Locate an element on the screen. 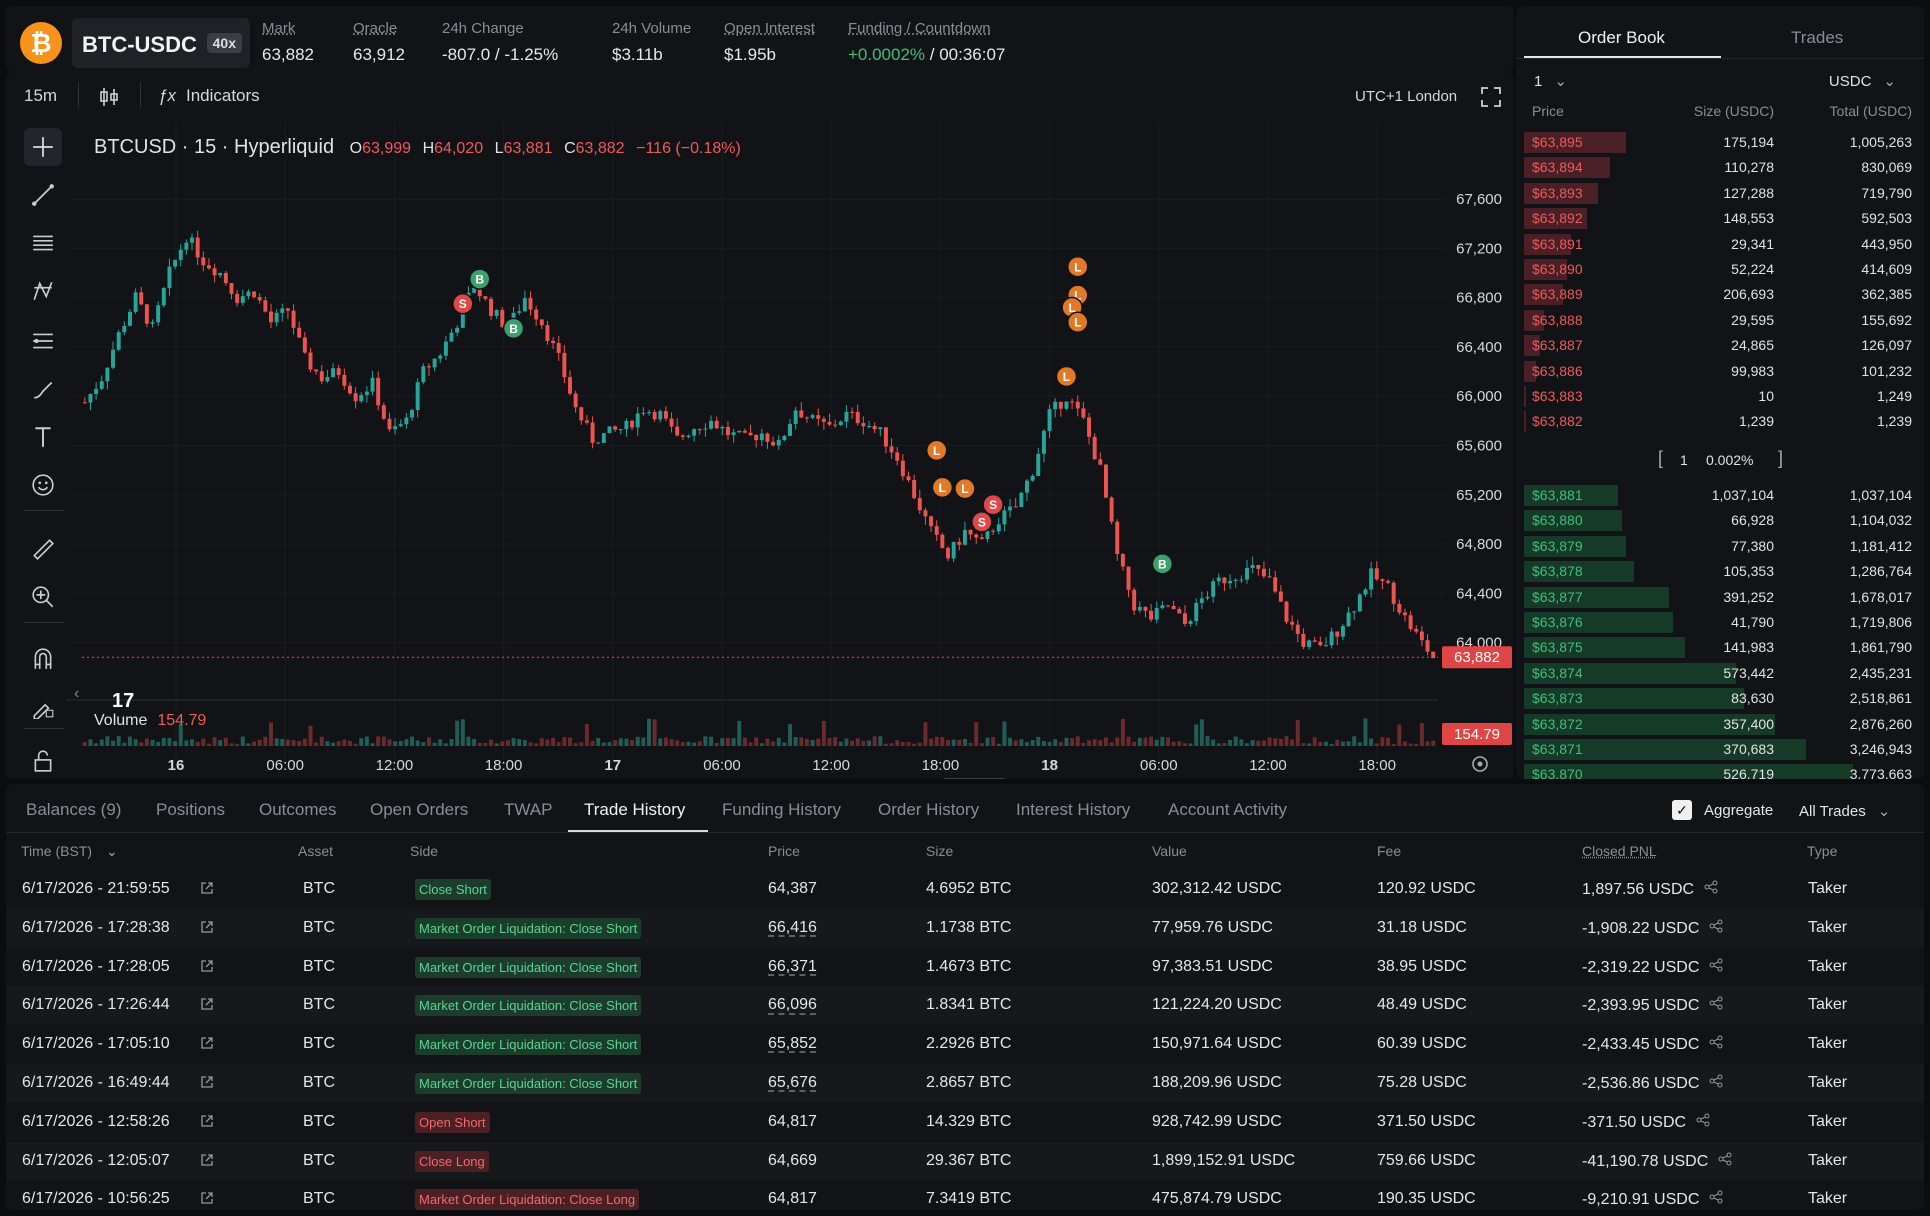 The height and width of the screenshot is (1216, 1930). trade-closed-pnl: -1,908.22 USDC is located at coordinates (1652, 928).